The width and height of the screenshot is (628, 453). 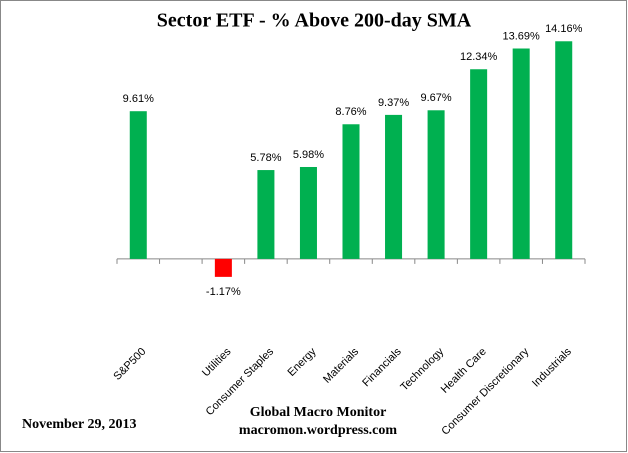 I want to click on source-label: macromon.wordpress.com, so click(x=318, y=430).